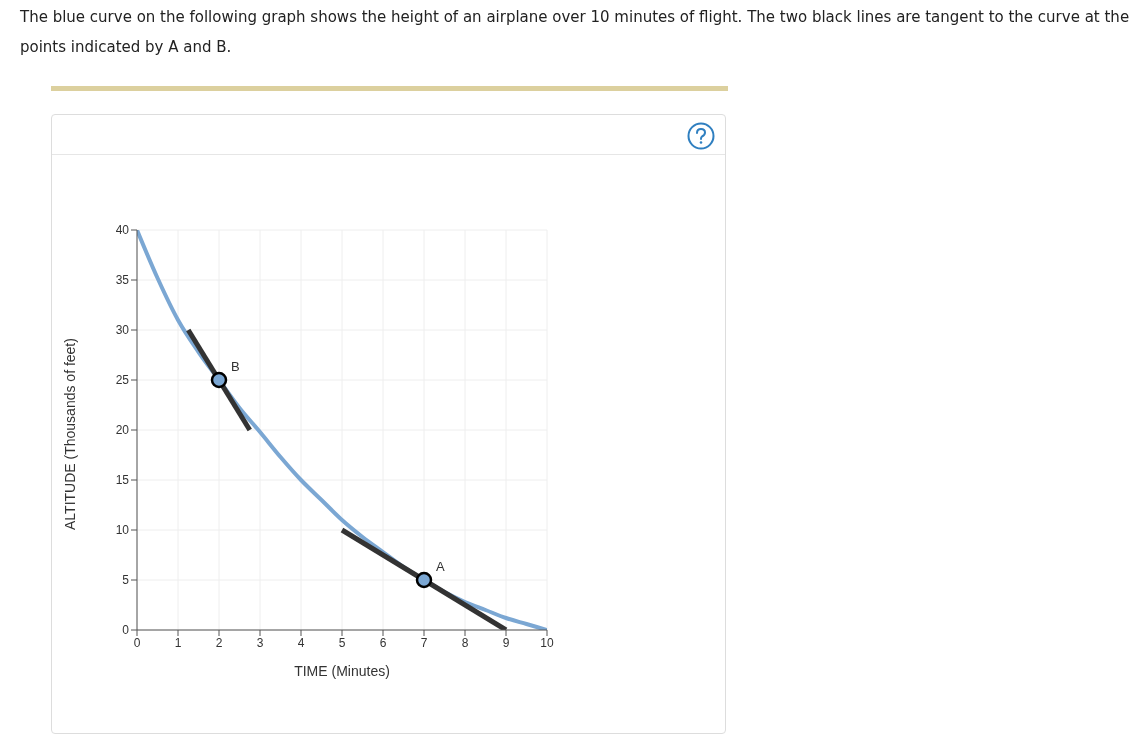 This screenshot has width=1143, height=734. Describe the element at coordinates (122, 480) in the screenshot. I see `y-tick-label: 15` at that location.